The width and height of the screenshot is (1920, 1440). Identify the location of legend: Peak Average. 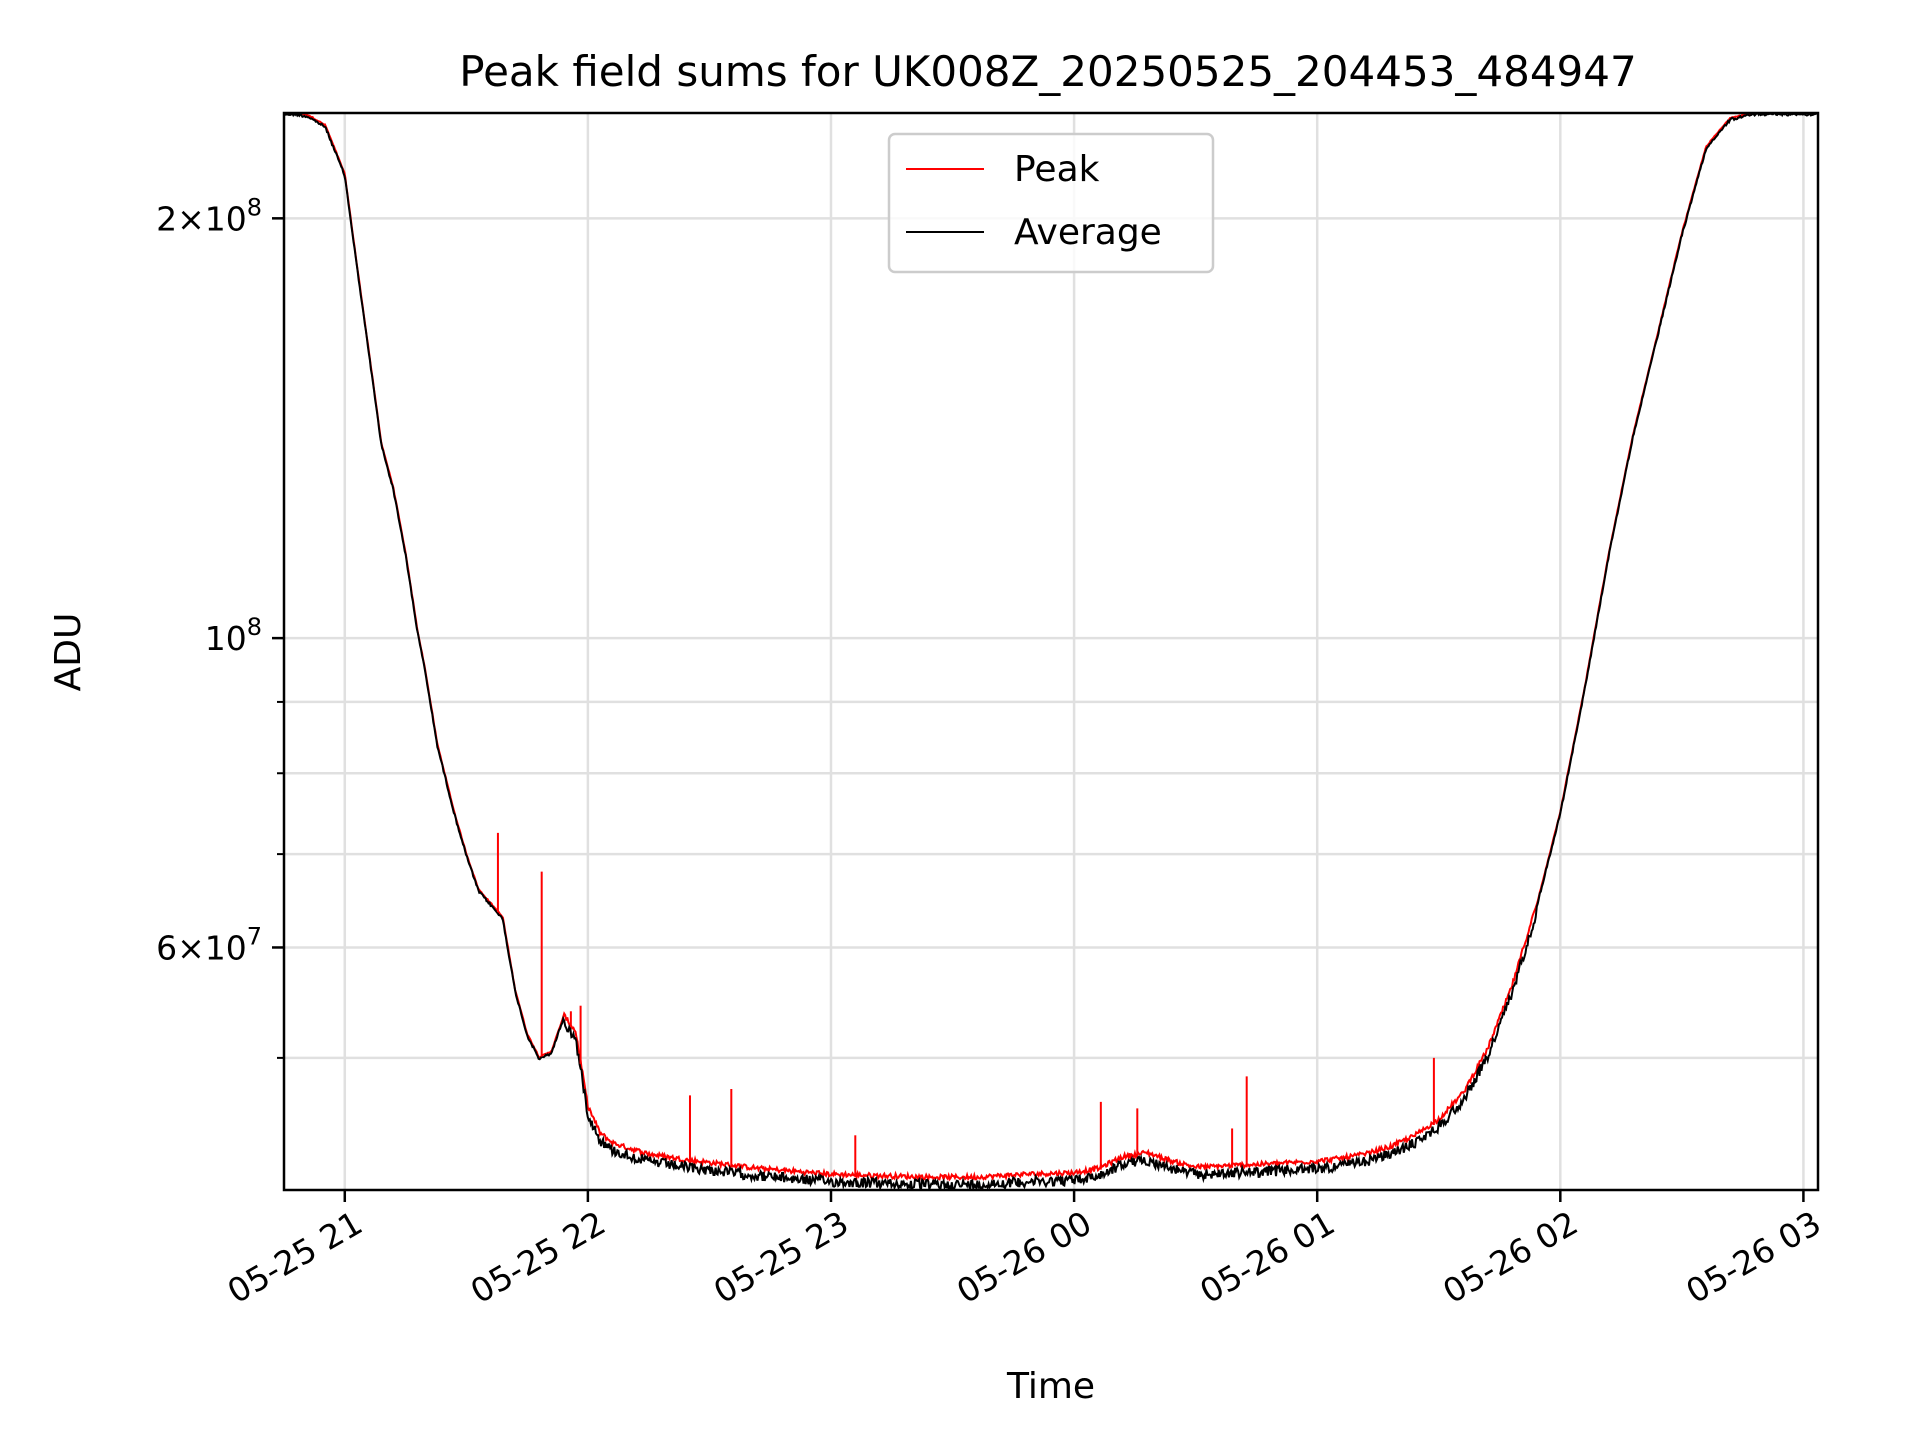
(1051, 203).